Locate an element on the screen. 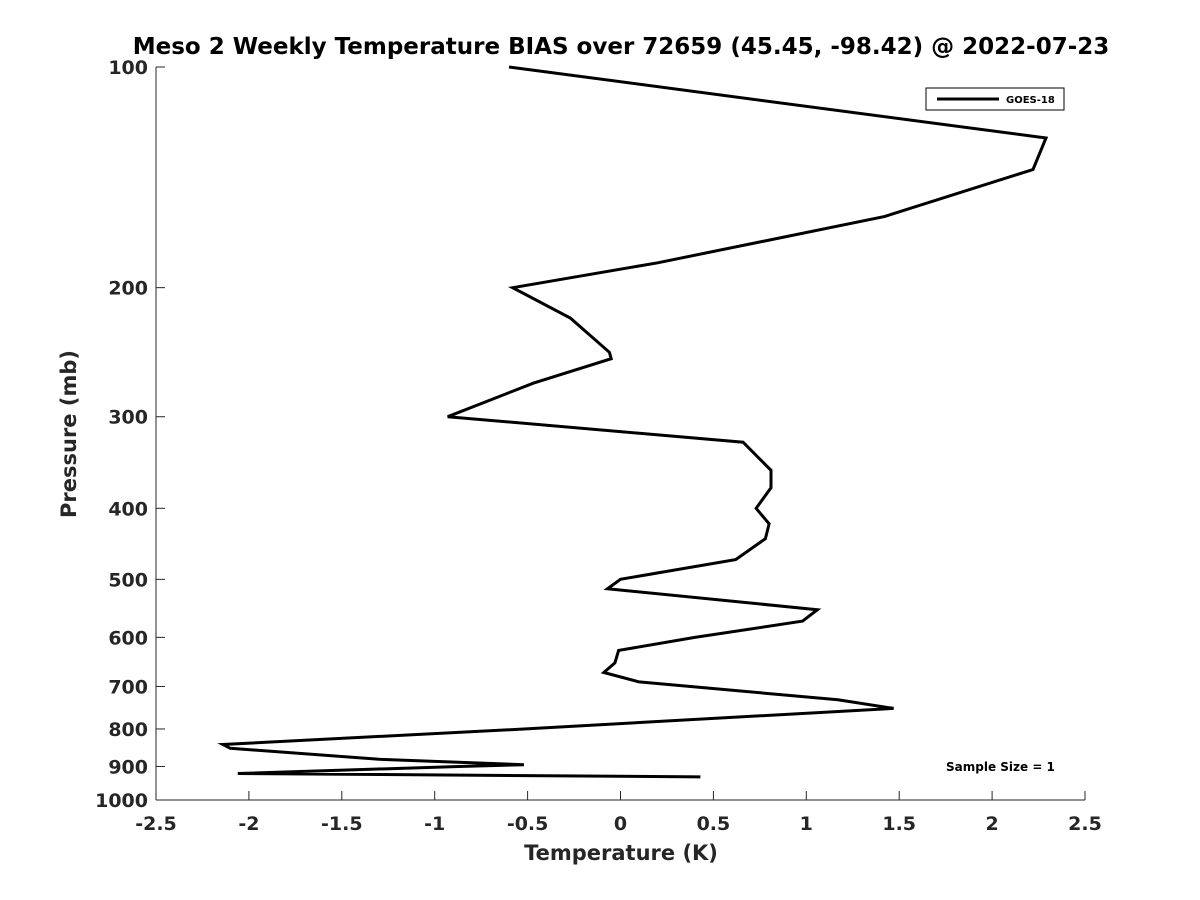 This screenshot has height=900, width=1200. x-tick-label: 2.5 is located at coordinates (1085, 824).